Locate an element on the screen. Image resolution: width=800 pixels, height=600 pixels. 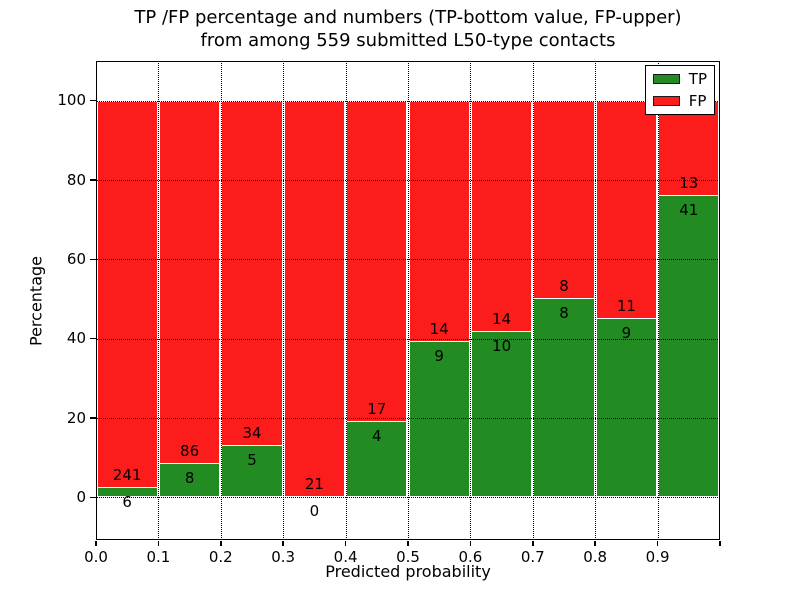
legend-swatch-fp is located at coordinates (666, 101).